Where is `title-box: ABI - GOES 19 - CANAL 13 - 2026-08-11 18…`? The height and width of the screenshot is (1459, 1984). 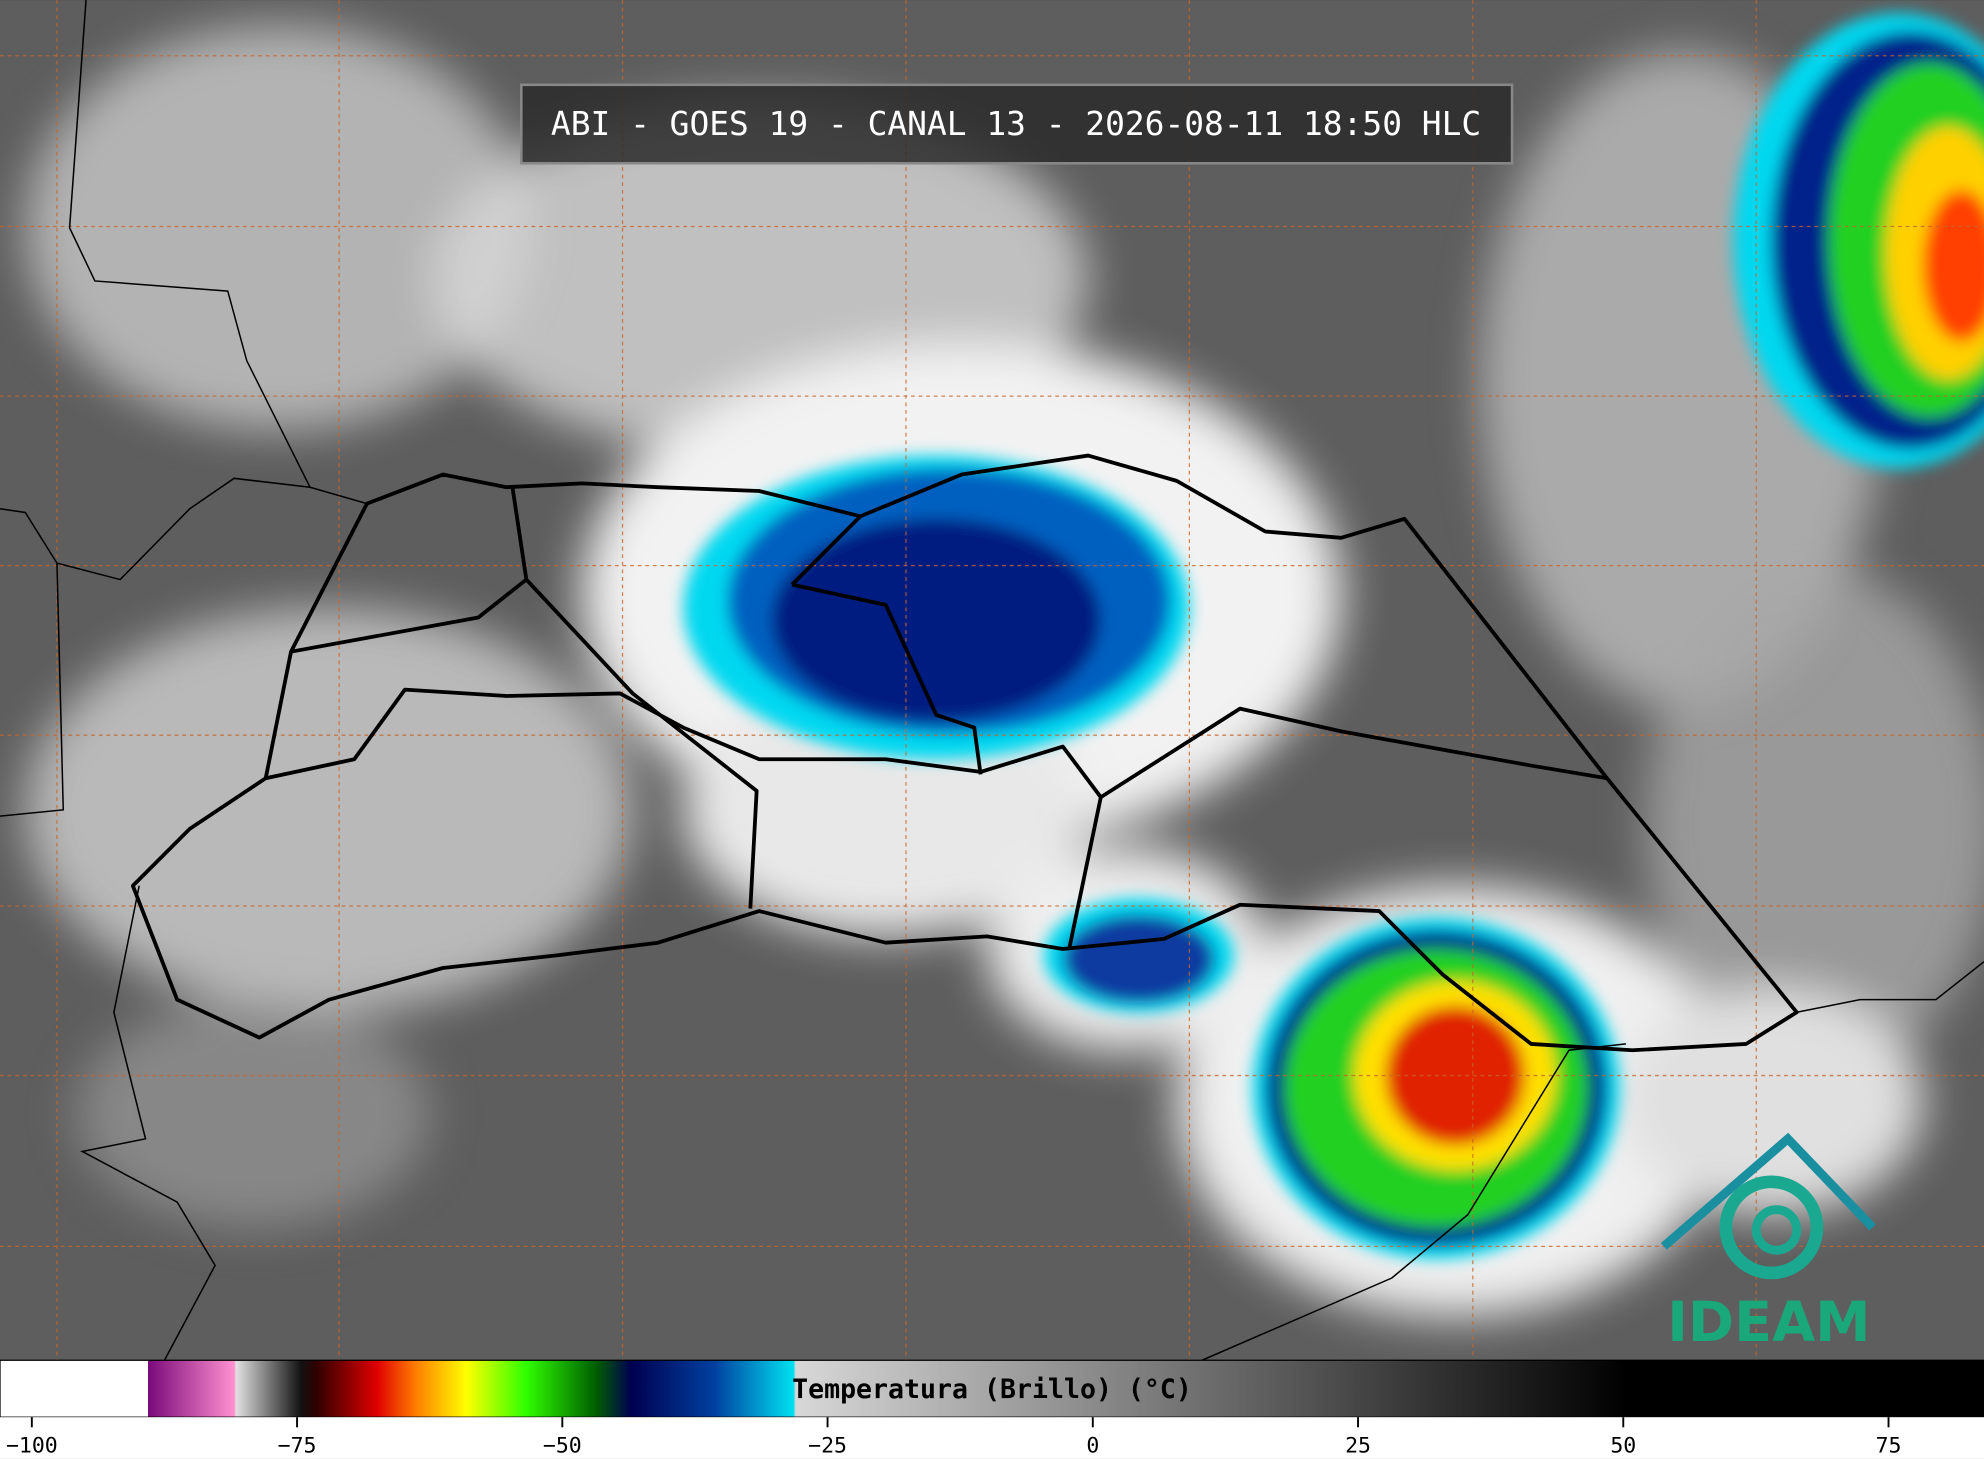
title-box: ABI - GOES 19 - CANAL 13 - 2026-08-11 18… is located at coordinates (1017, 124).